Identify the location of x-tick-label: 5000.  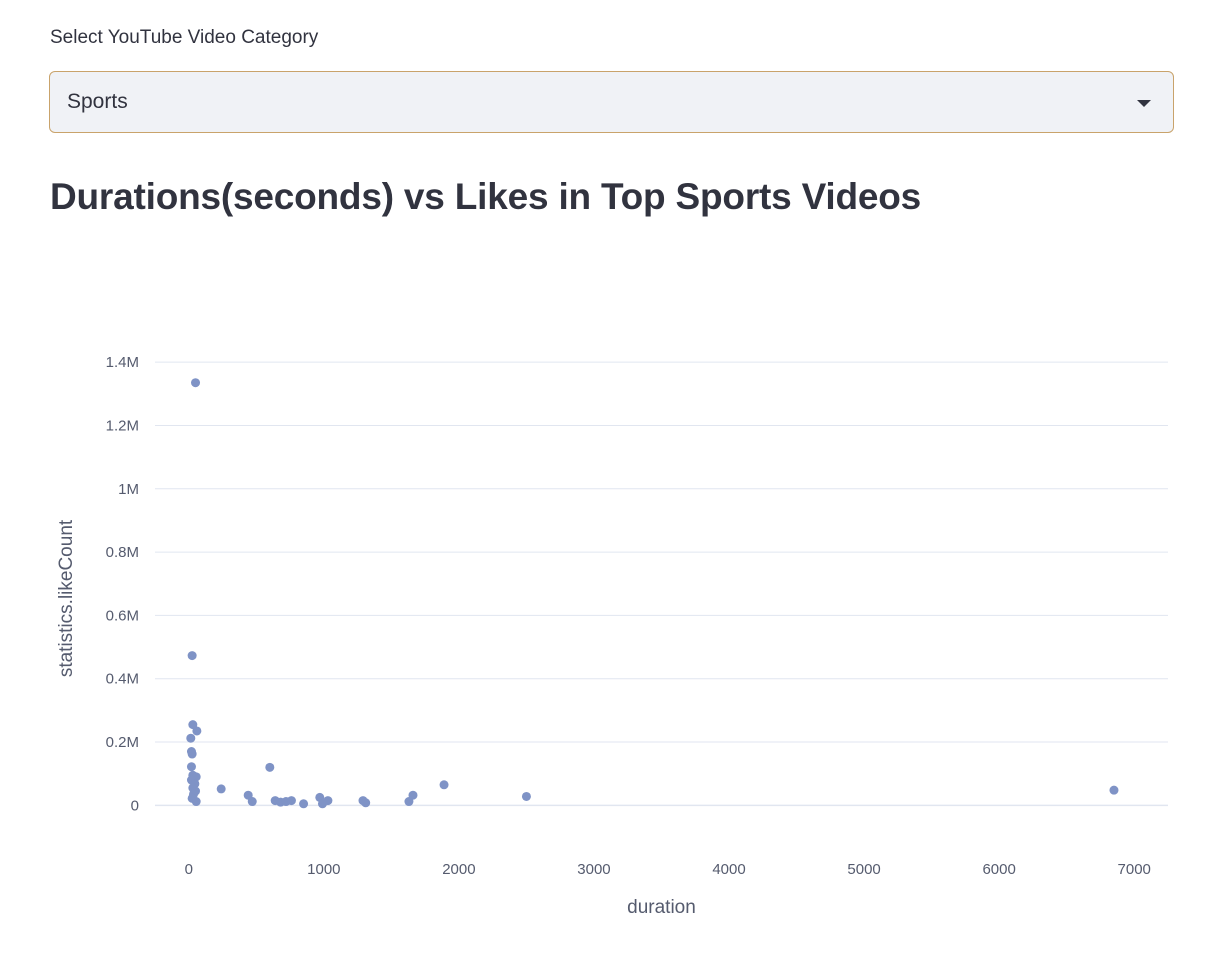
(863, 869).